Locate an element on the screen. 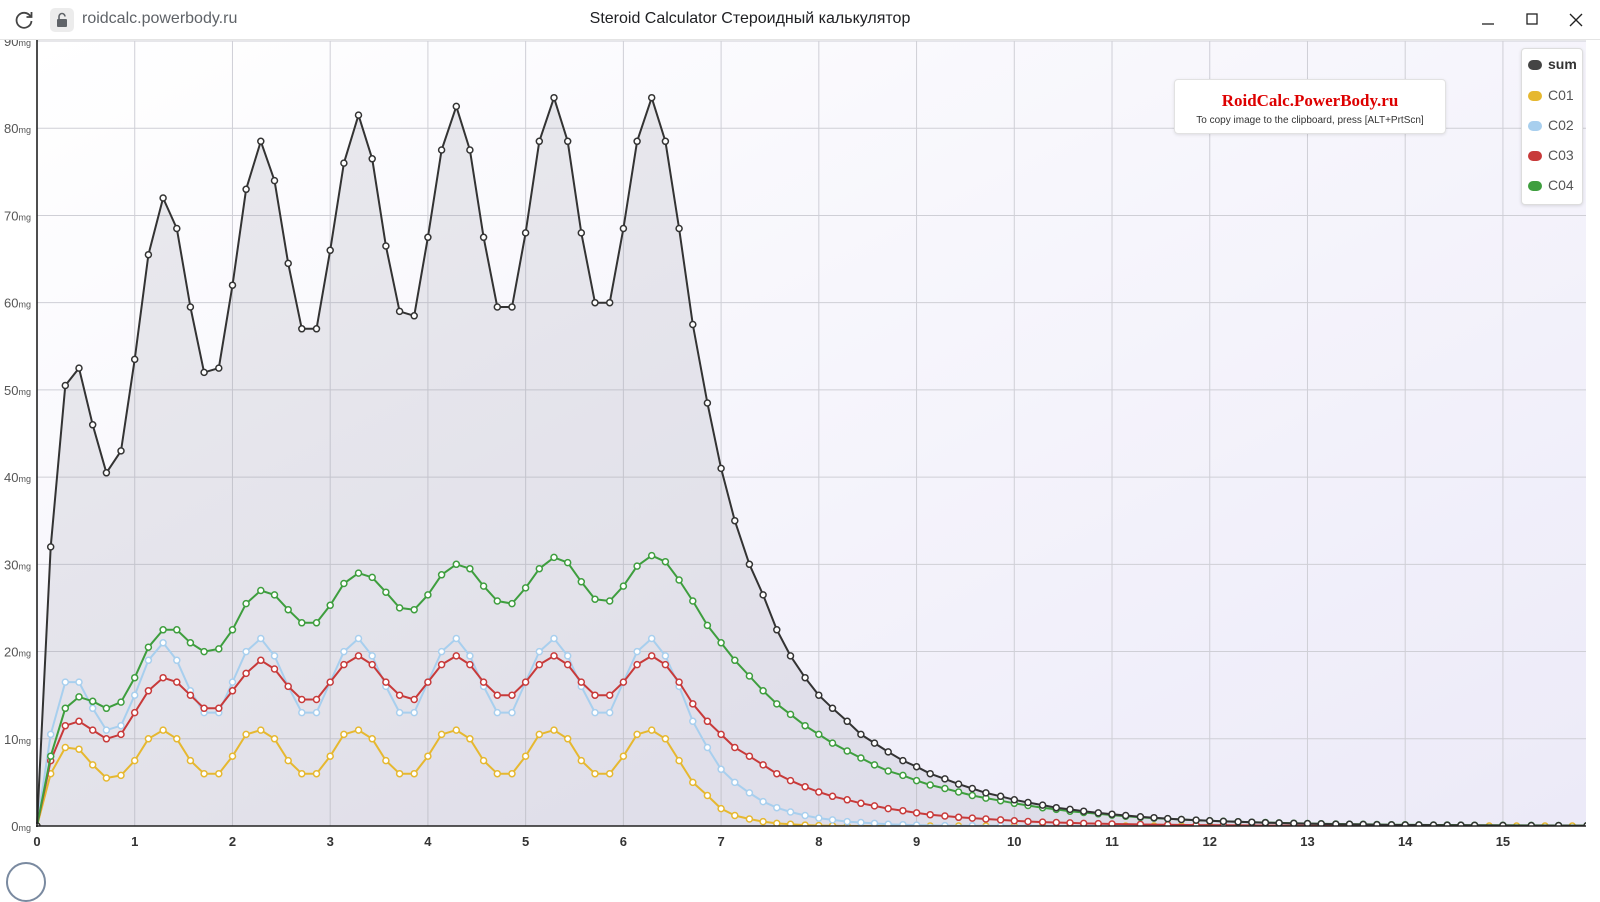  corner-avatar is located at coordinates (26, 882).